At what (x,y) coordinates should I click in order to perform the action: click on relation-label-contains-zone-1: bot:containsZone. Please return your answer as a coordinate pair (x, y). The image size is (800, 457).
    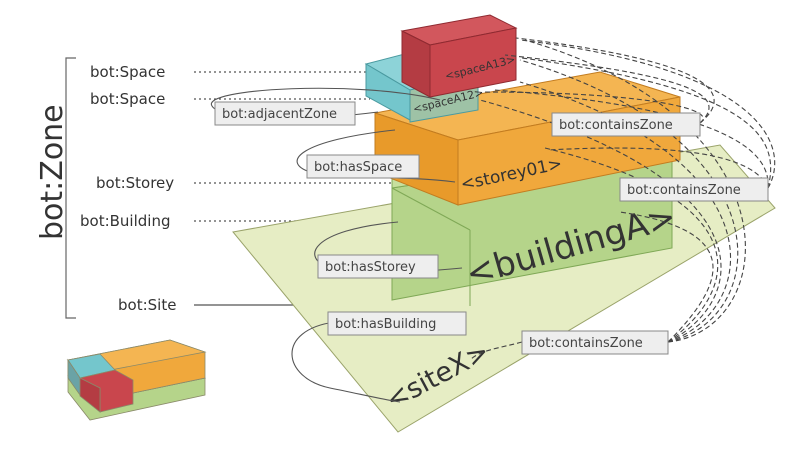
    Looking at the image, I should click on (626, 124).